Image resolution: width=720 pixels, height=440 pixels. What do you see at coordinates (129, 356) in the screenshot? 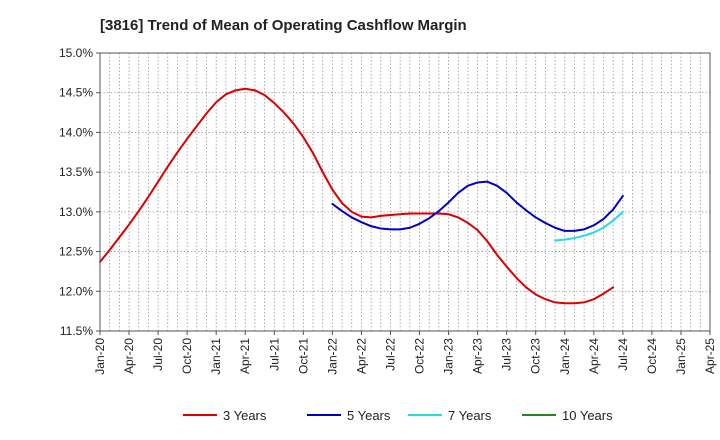
I see `x-tick-label: Apr-20` at bounding box center [129, 356].